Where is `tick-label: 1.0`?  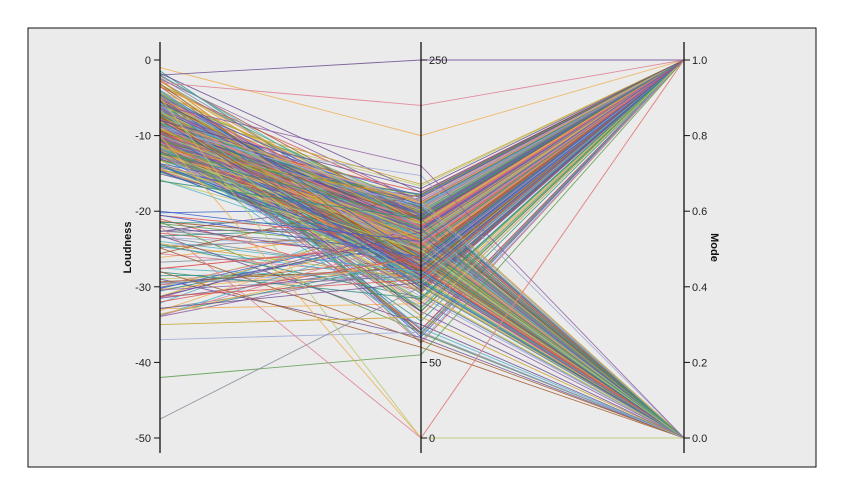 tick-label: 1.0 is located at coordinates (699, 61).